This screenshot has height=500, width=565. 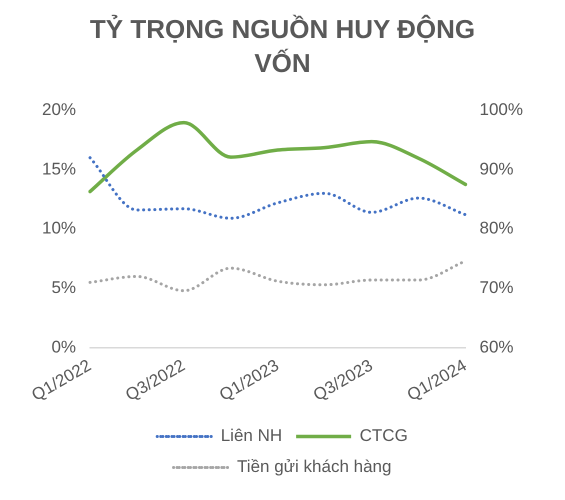 I want to click on y-tick-label: 10%, so click(x=59, y=228).